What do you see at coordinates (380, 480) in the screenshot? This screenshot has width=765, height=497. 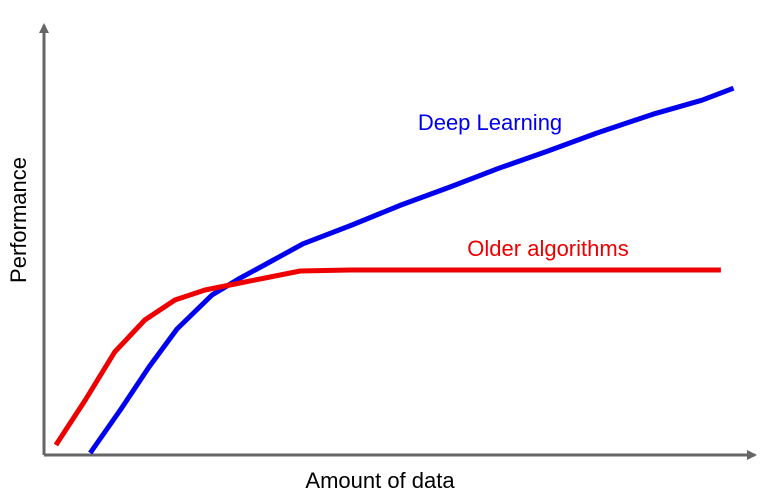 I see `x-axis-label: Amount of data` at bounding box center [380, 480].